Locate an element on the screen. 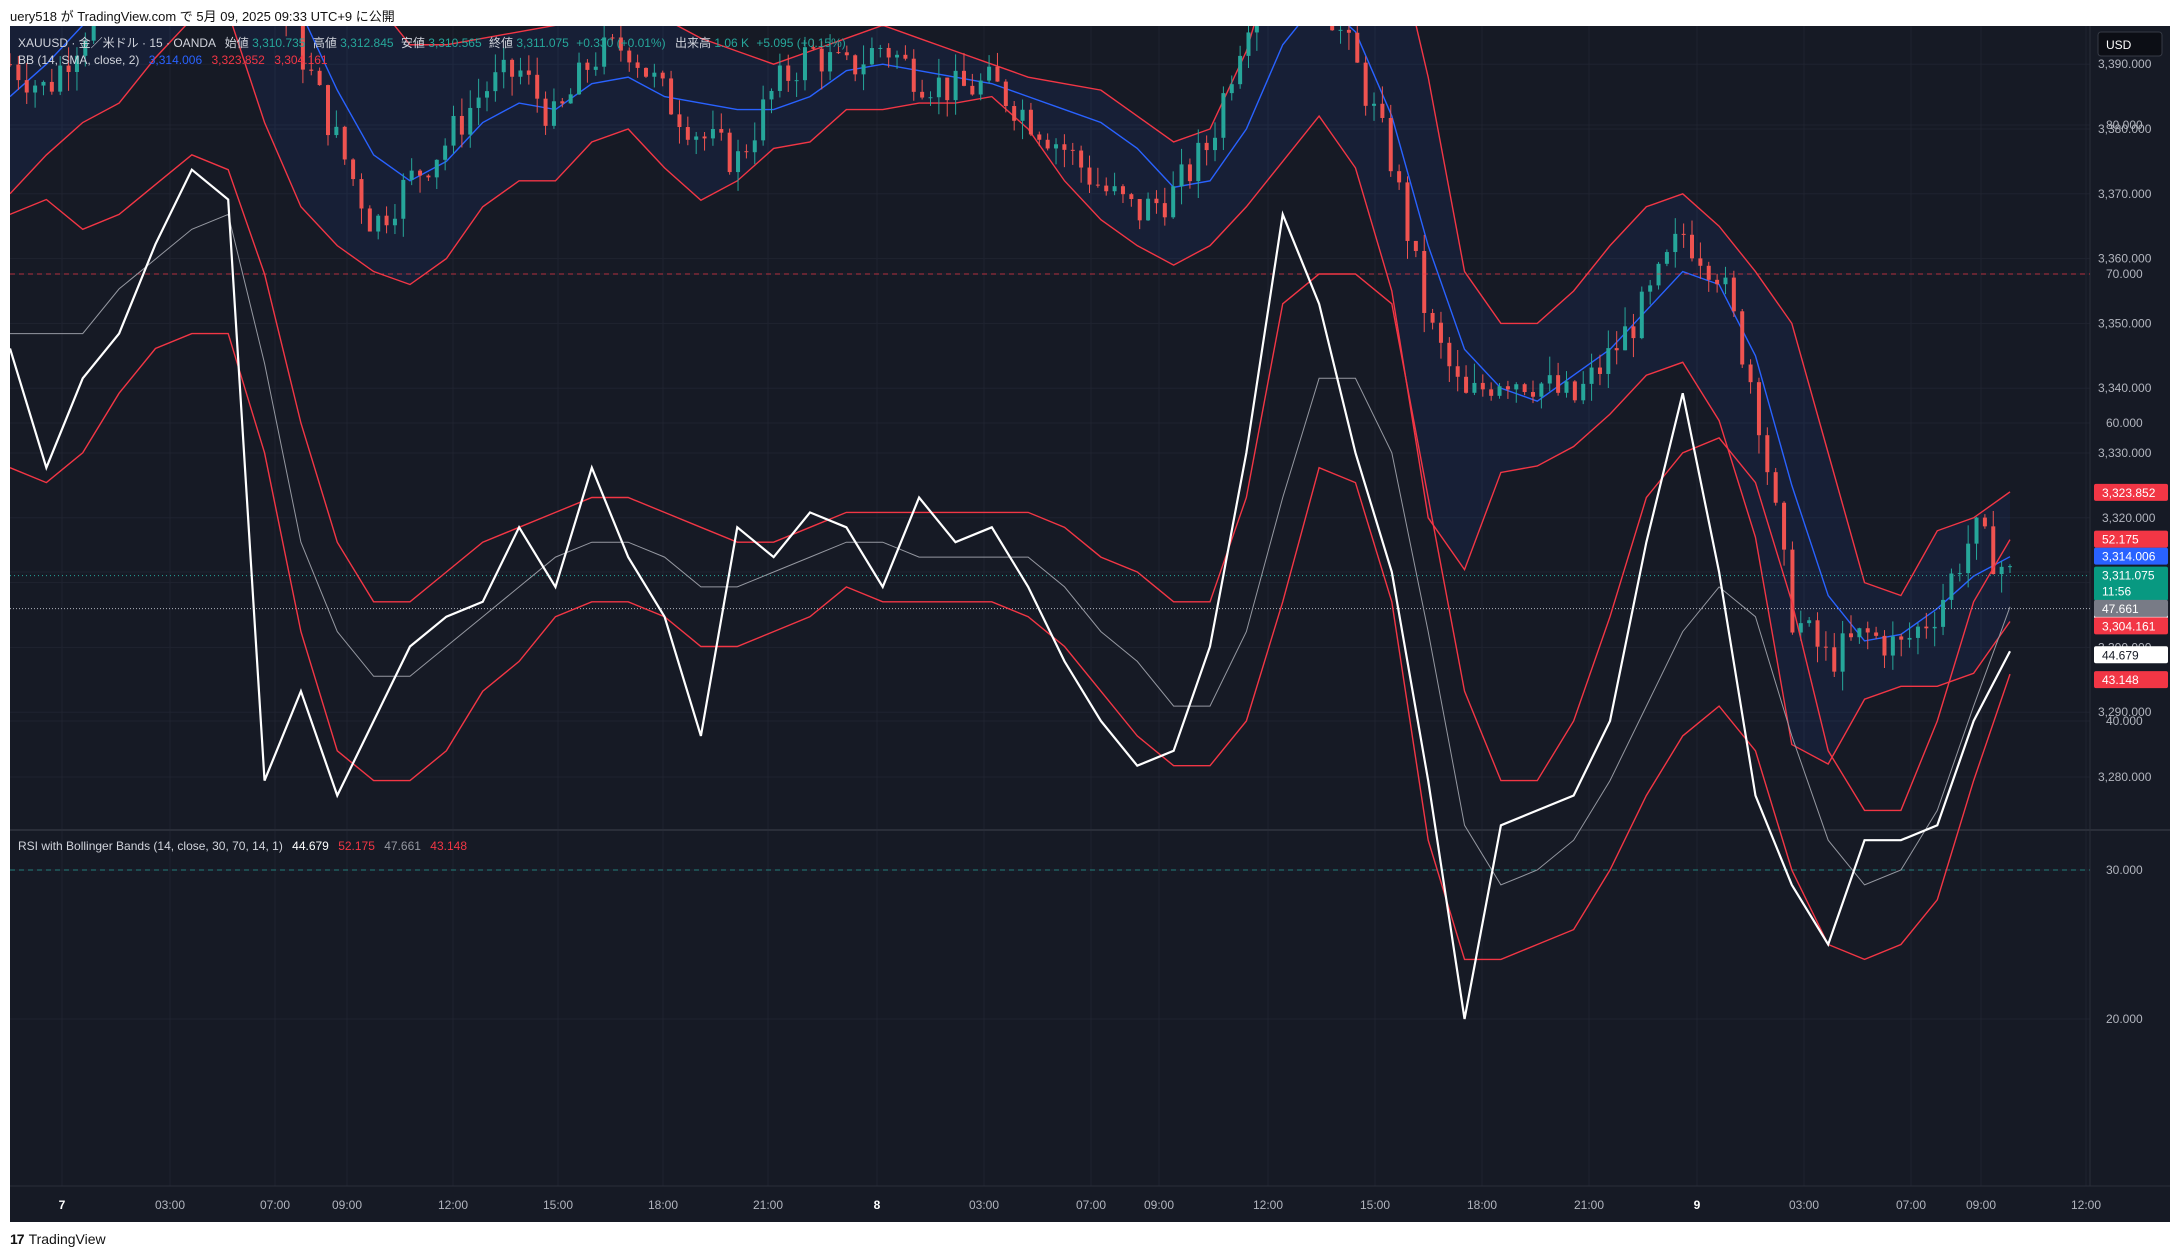  badge-level-bg is located at coordinates (2131, 517).